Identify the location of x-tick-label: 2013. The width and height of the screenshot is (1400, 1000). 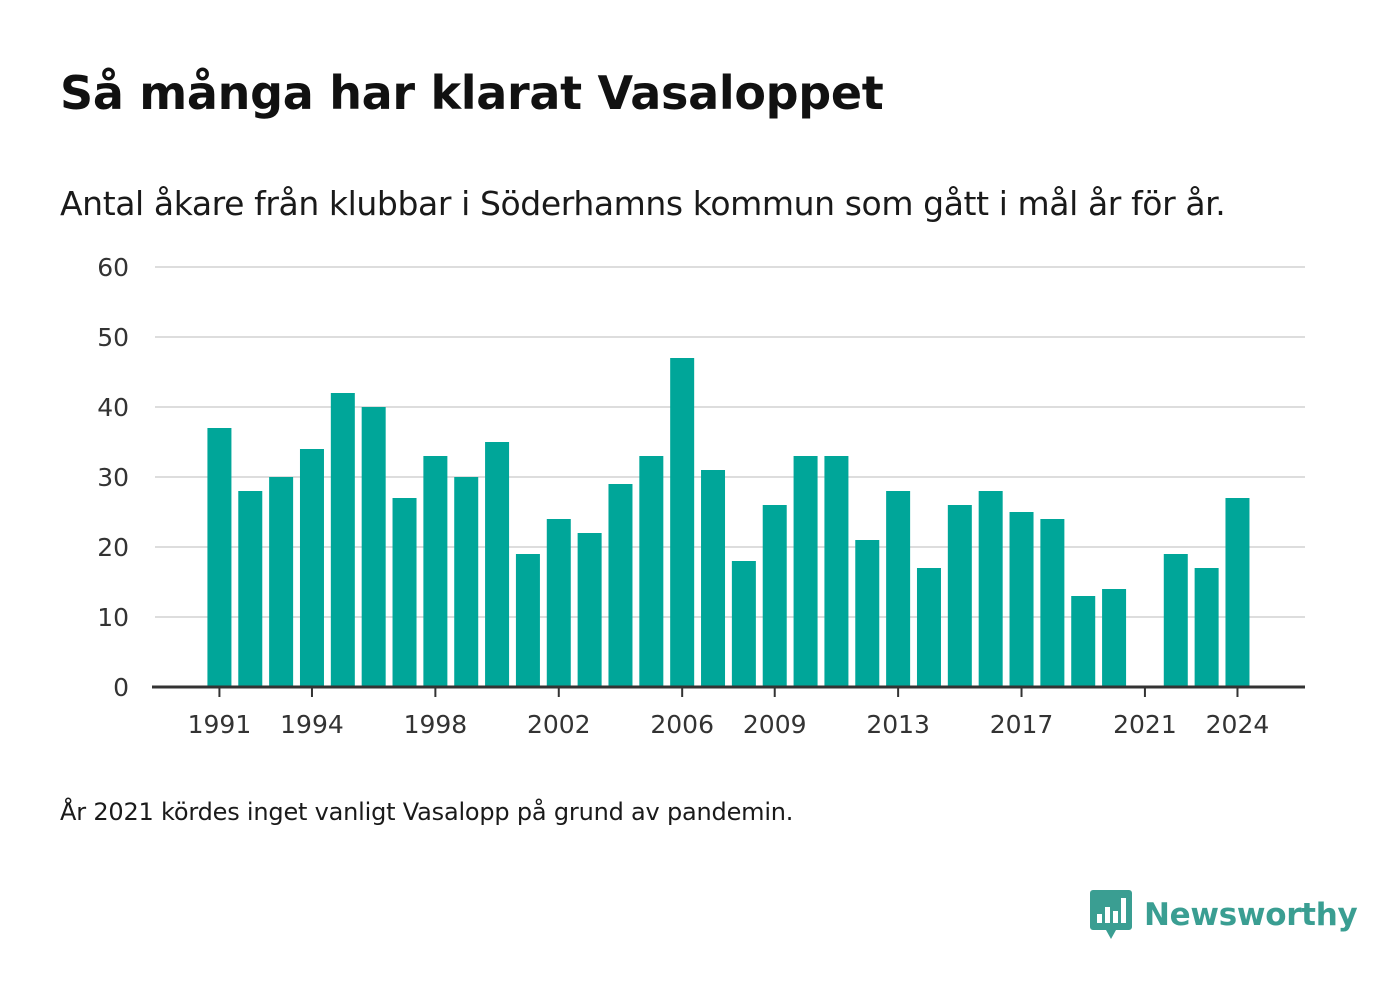
(898, 724).